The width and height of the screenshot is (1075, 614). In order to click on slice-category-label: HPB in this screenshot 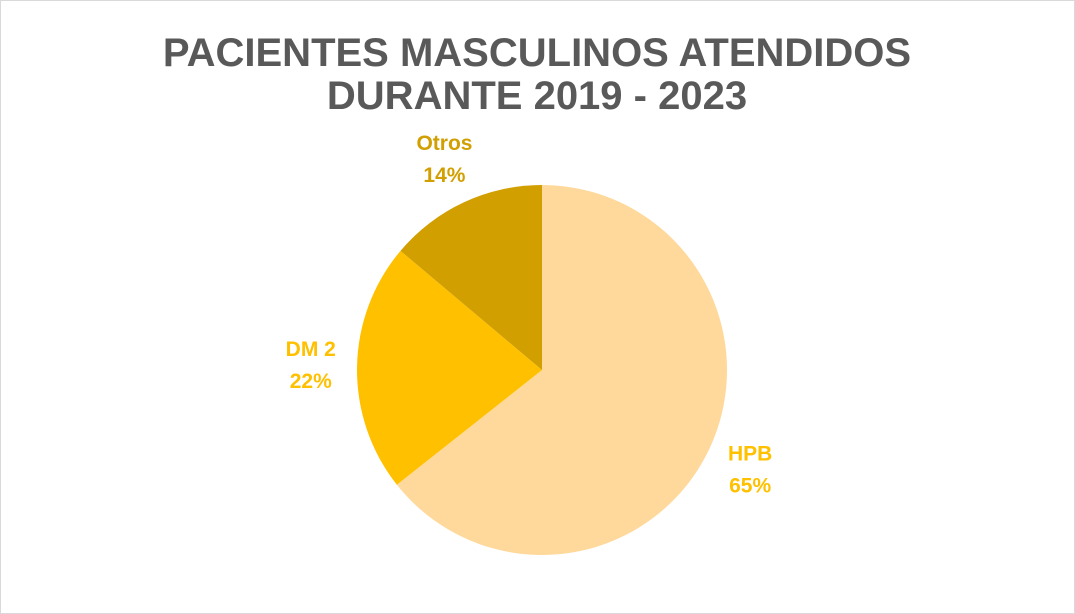, I will do `click(750, 453)`.